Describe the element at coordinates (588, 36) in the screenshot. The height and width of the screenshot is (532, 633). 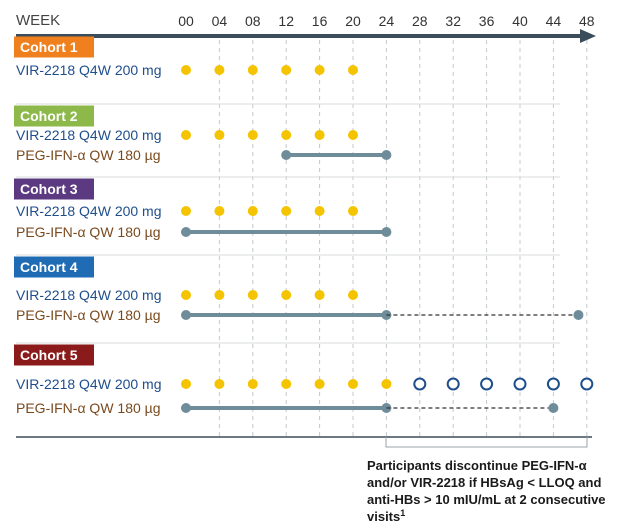
I see `week-axis-arrowhead` at that location.